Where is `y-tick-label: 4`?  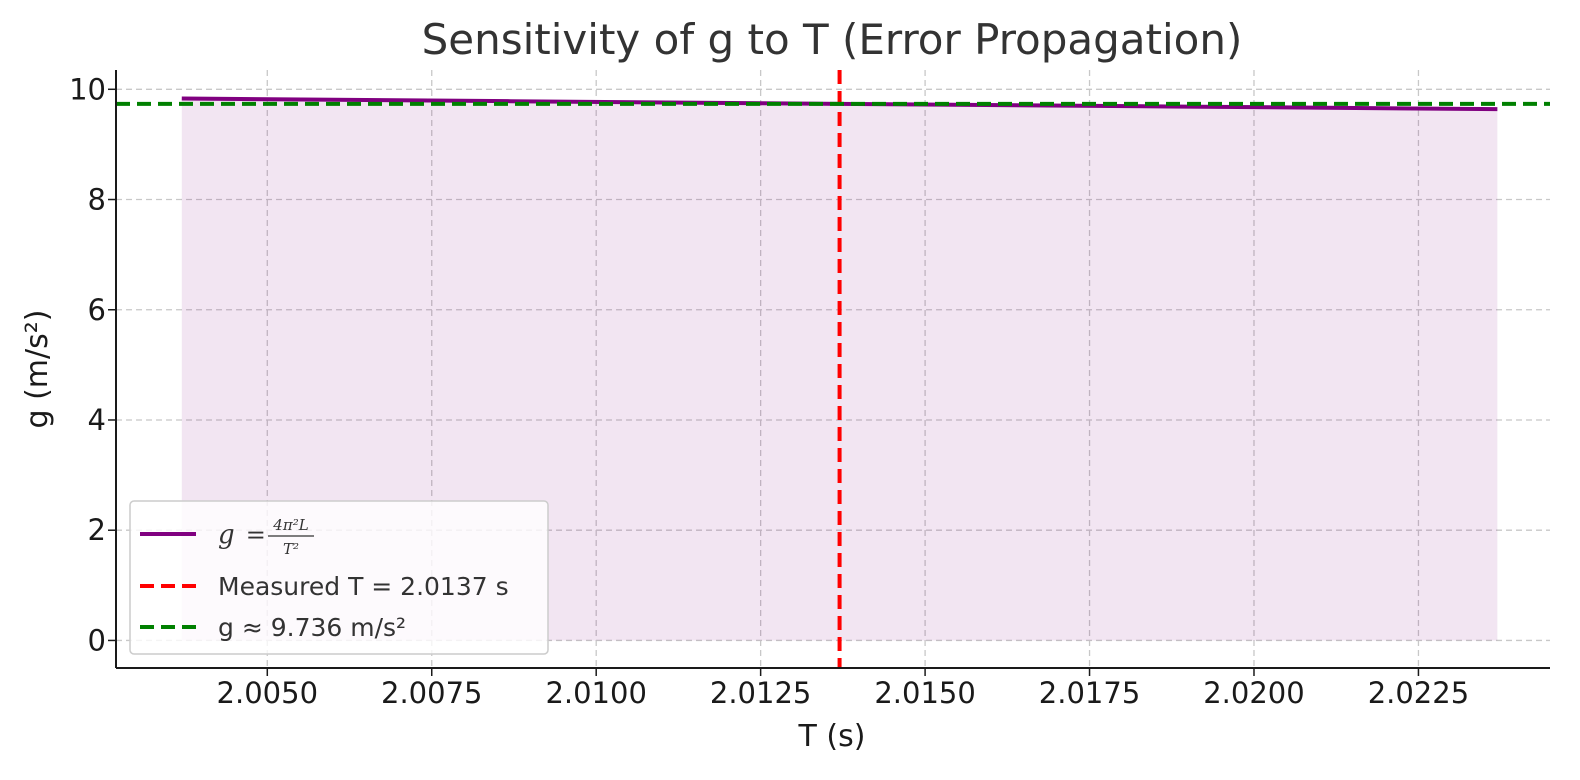
y-tick-label: 4 is located at coordinates (97, 420).